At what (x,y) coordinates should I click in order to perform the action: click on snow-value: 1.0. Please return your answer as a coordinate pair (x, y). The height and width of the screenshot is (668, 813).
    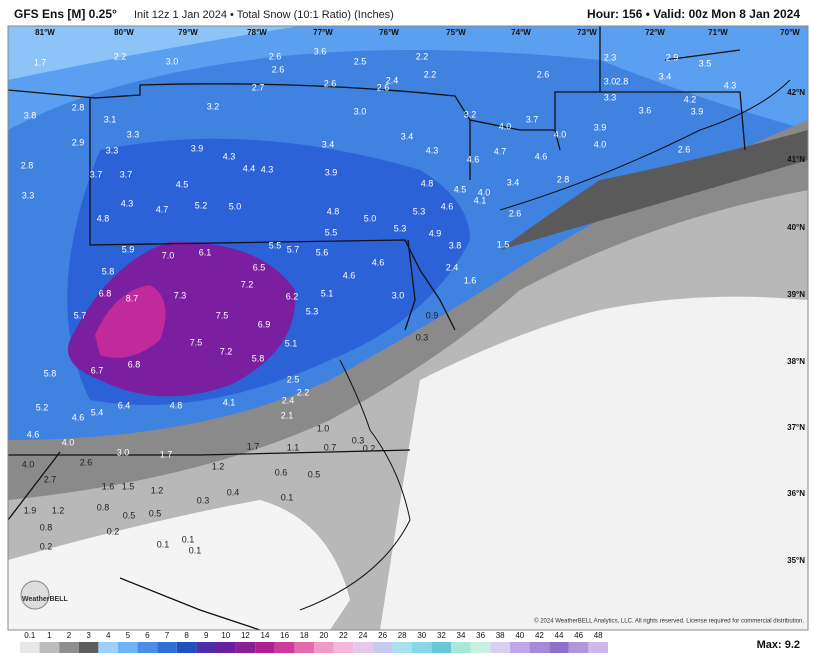
    Looking at the image, I should click on (323, 428).